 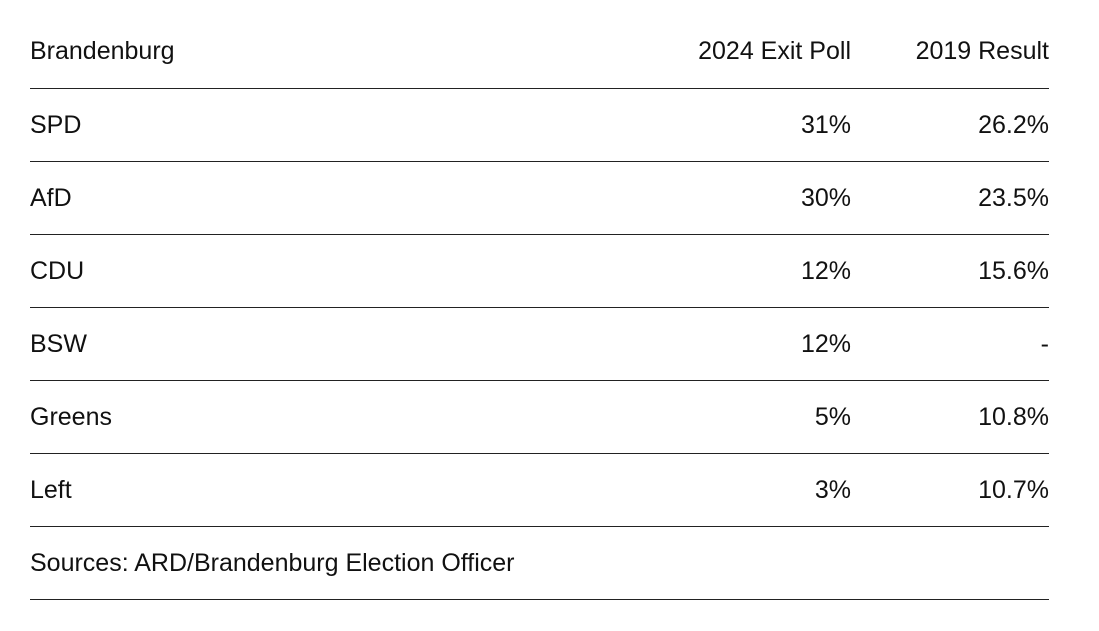 What do you see at coordinates (539, 198) in the screenshot?
I see `table-row: AfD 30% 23.5%` at bounding box center [539, 198].